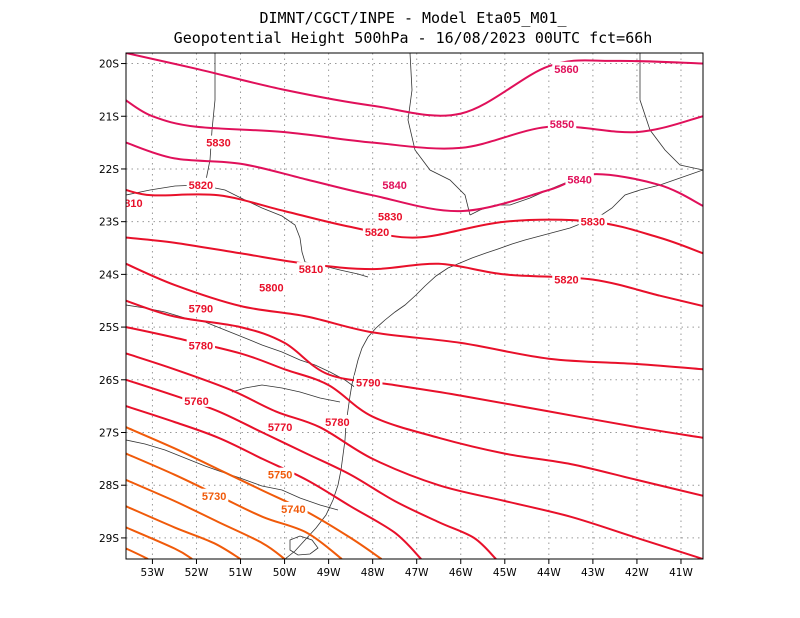 This screenshot has height=618, width=800. What do you see at coordinates (637, 573) in the screenshot?
I see `lon-tick-label: 42W` at bounding box center [637, 573].